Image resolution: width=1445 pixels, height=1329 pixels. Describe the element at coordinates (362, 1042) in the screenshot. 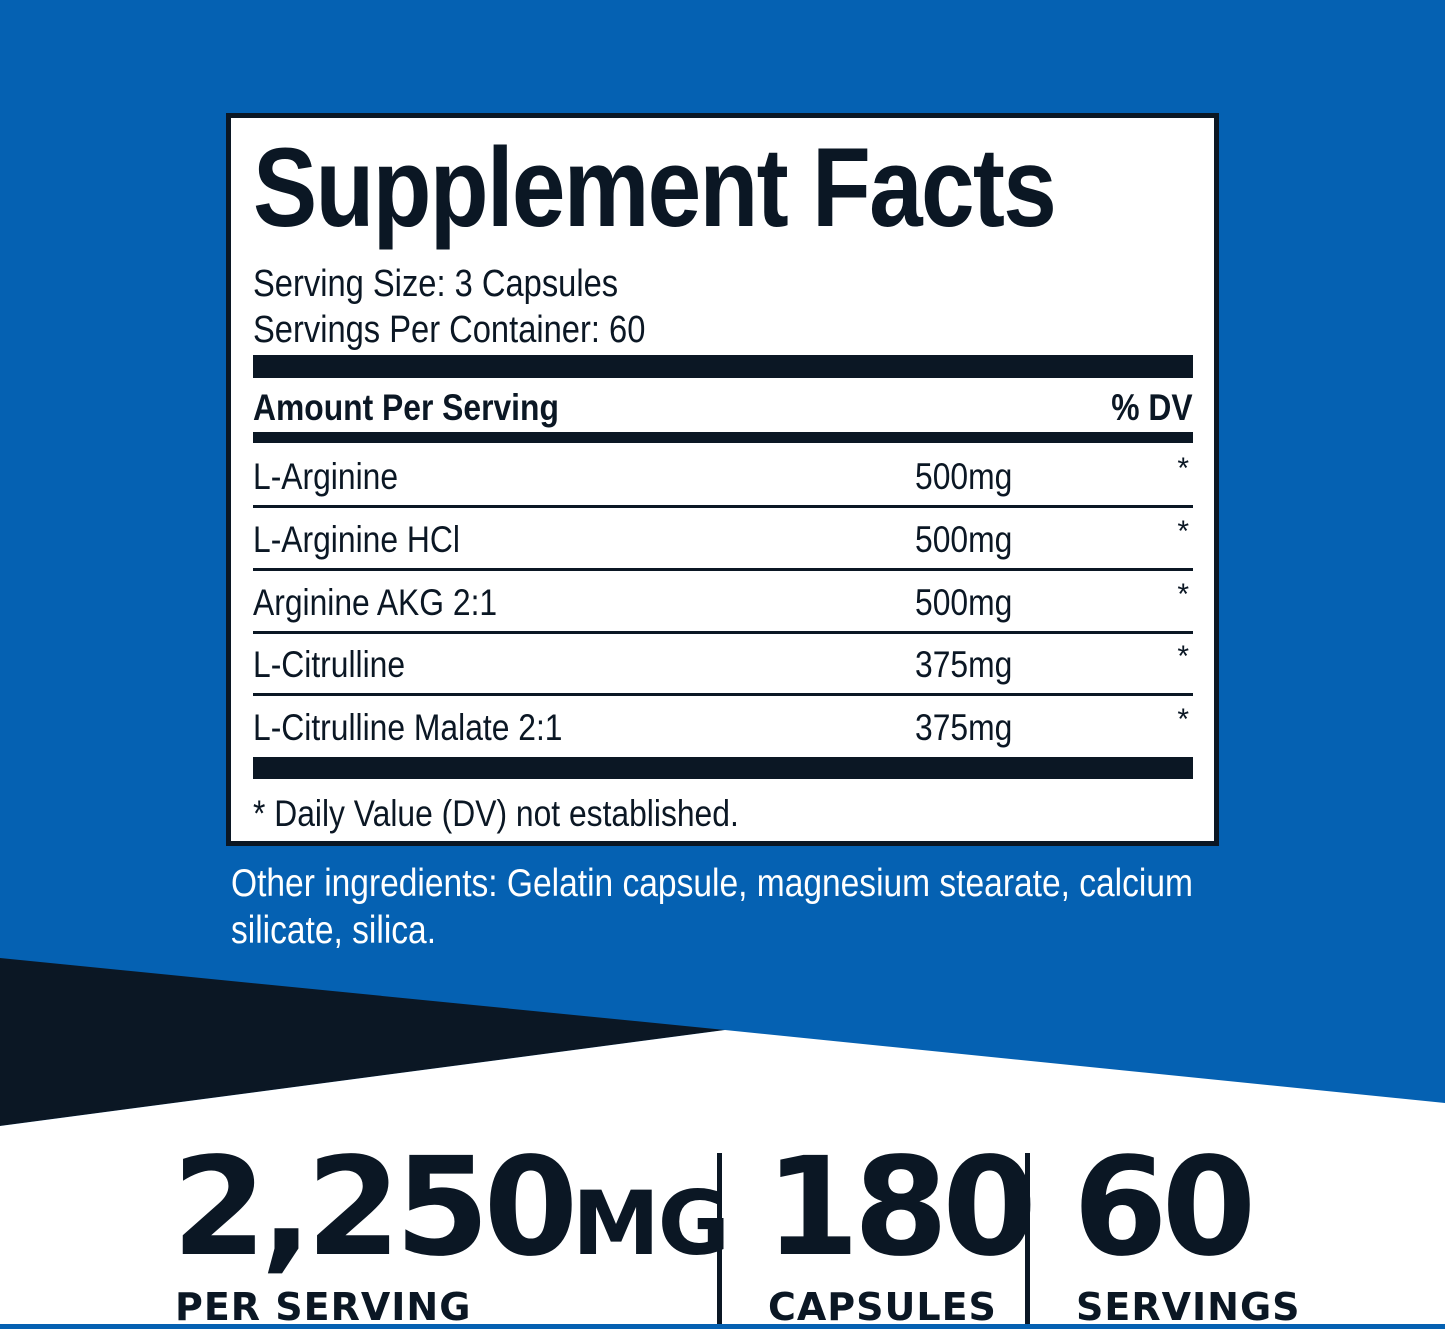

I see `dark-triangle` at that location.